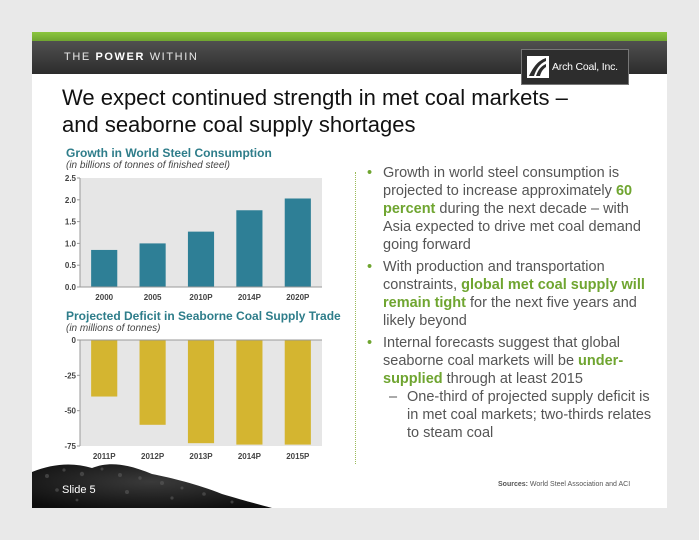 The image size is (699, 540). Describe the element at coordinates (585, 67) in the screenshot. I see `logo-text: Arch Coal, Inc.` at that location.